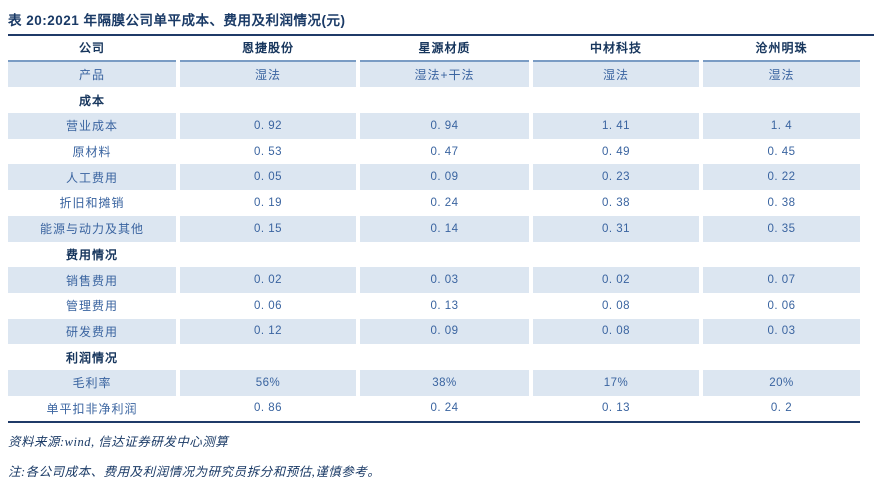 This screenshot has width=880, height=480. What do you see at coordinates (194, 472) in the screenshot?
I see `disclaimer-note: 注:各公司成本、费用及利润情况为研究员拆分和预估,谨慎参考。` at bounding box center [194, 472].